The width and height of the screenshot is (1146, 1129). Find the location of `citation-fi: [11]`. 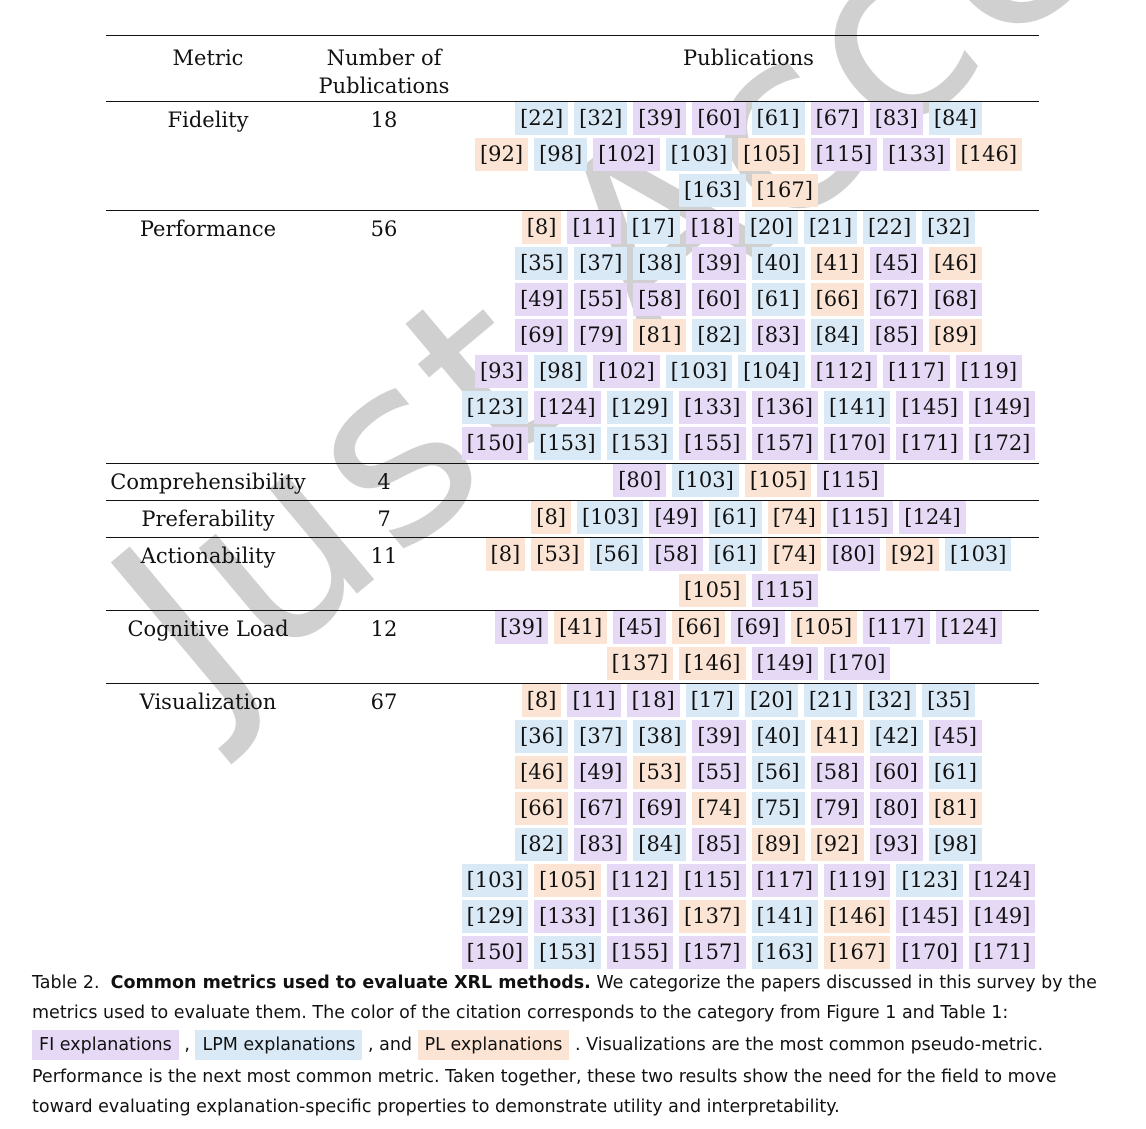

citation-fi: [11] is located at coordinates (594, 700).